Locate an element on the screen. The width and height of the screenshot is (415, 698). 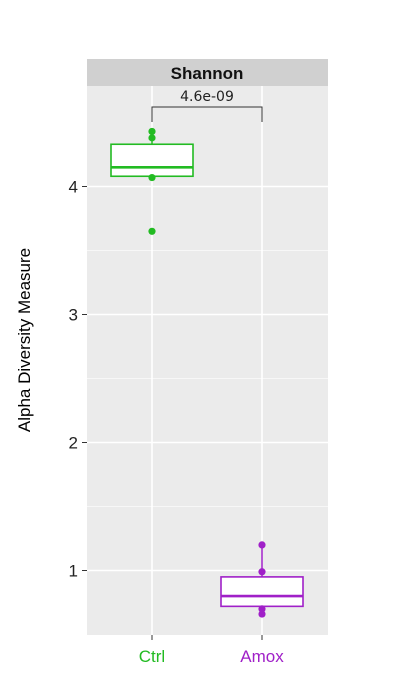
facet-title: Shannon is located at coordinates (207, 73).